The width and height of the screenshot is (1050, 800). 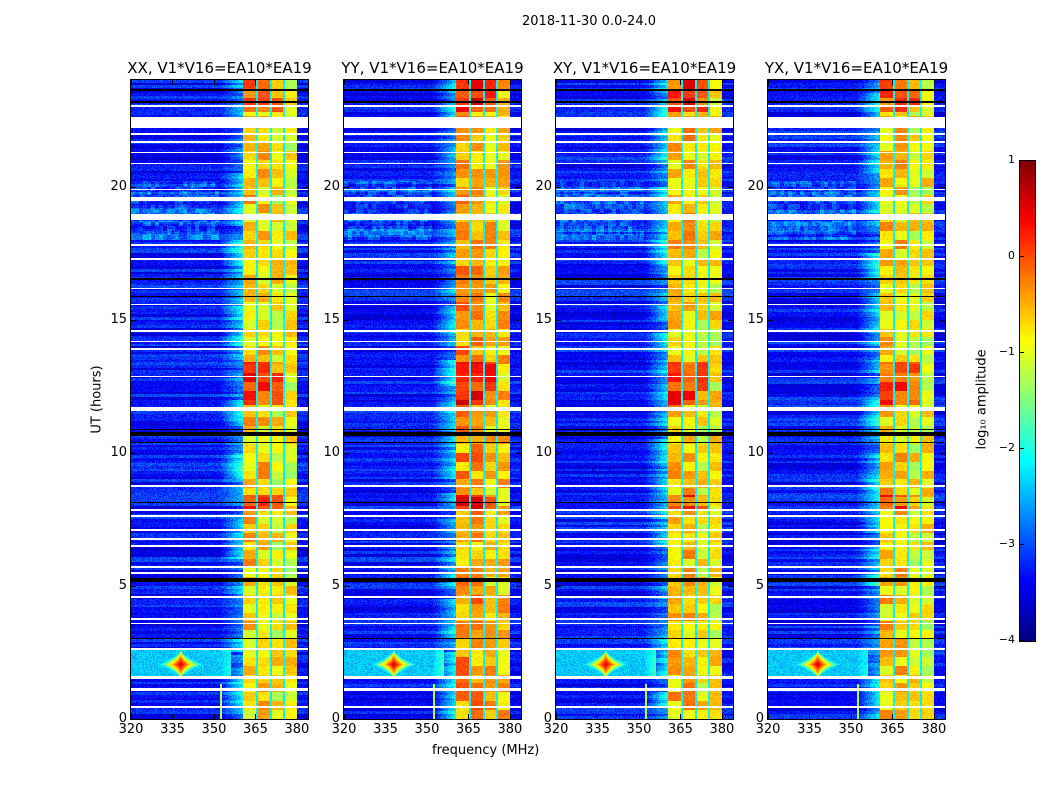 I want to click on colorbar-tick-label: −2, so click(x=1006, y=447).